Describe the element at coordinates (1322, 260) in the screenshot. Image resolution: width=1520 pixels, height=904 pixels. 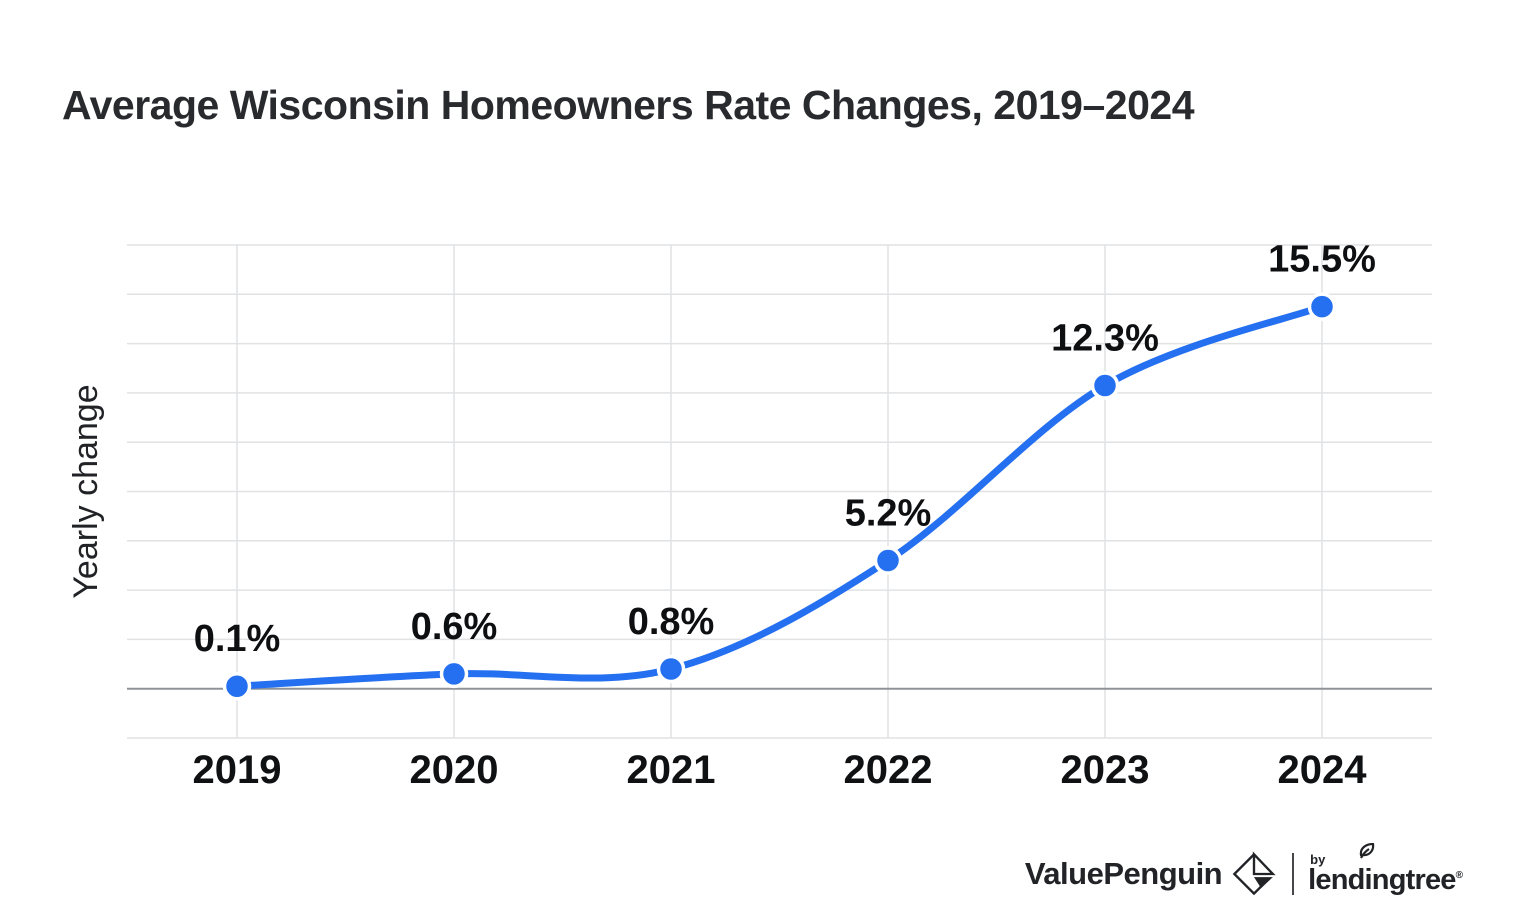
I see `data-label: 15.5%` at that location.